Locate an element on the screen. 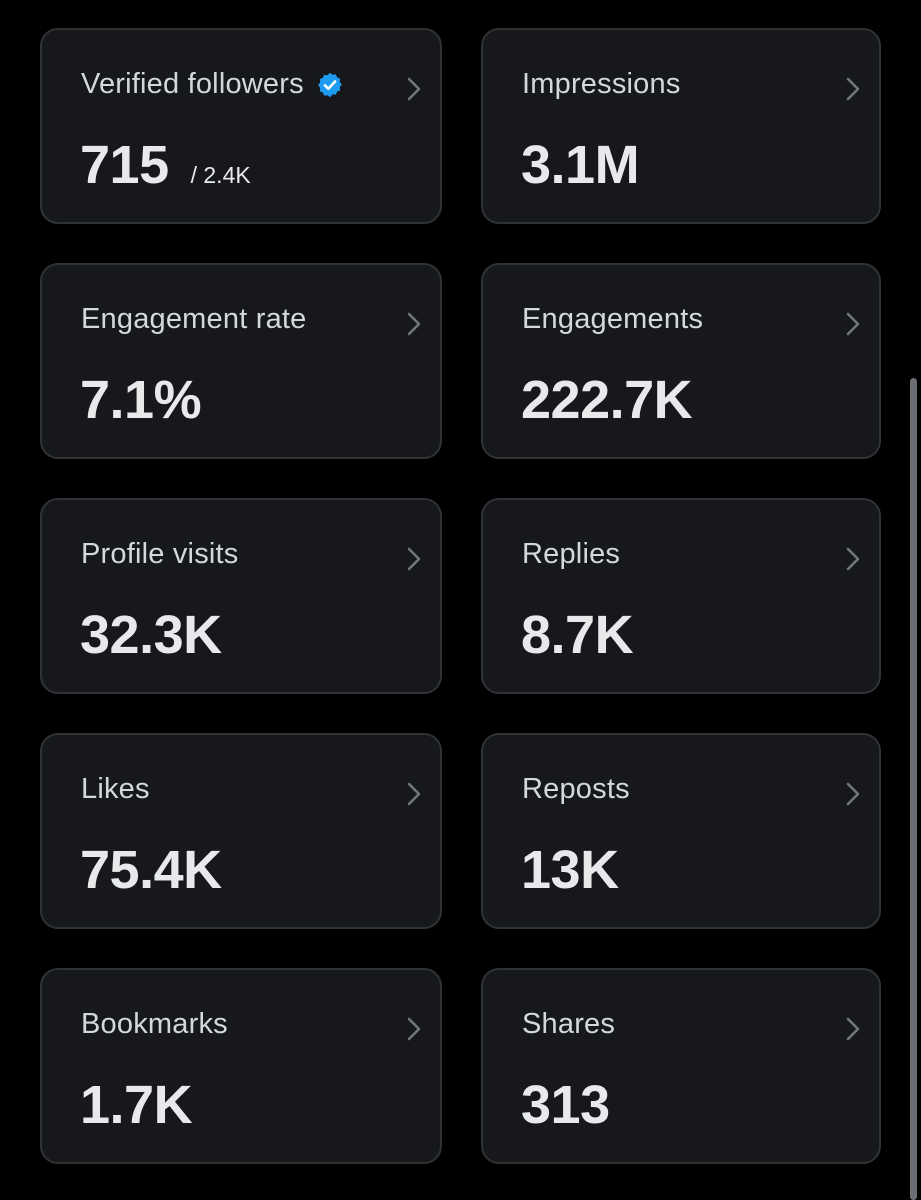  metric-label: Reposts is located at coordinates (576, 789).